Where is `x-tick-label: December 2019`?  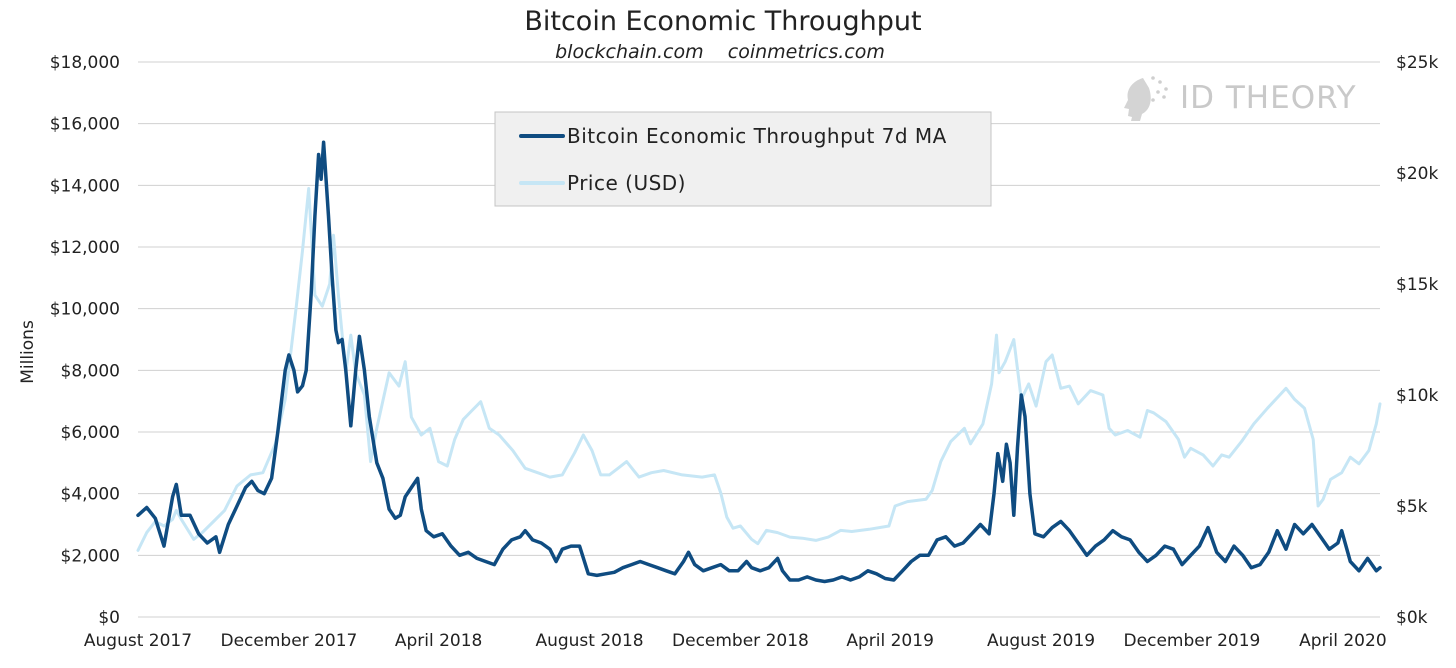
x-tick-label: December 2019 is located at coordinates (1192, 641).